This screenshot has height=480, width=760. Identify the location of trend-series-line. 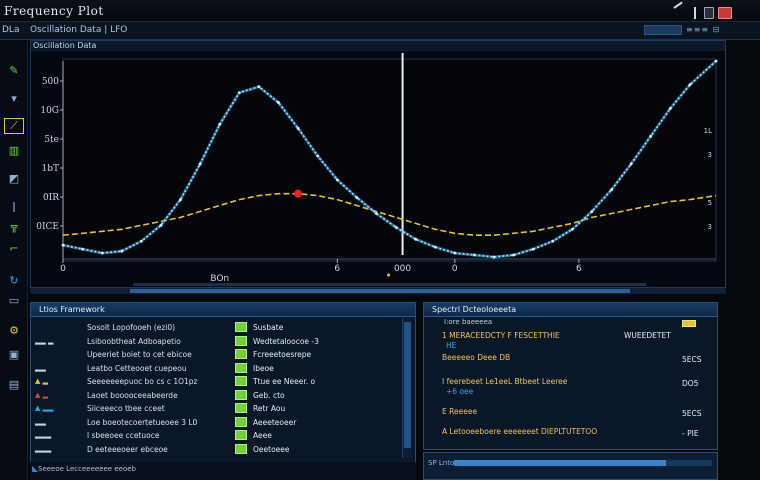
(389, 214).